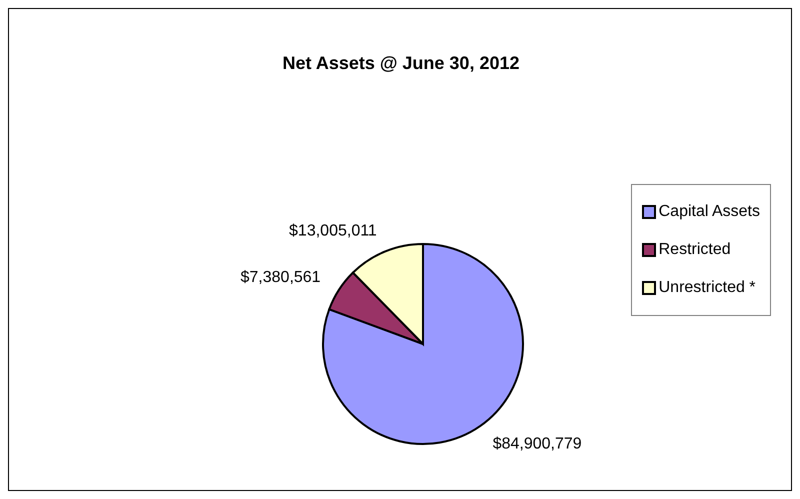 The image size is (800, 499). Describe the element at coordinates (333, 231) in the screenshot. I see `data-label: $13,005,011` at that location.